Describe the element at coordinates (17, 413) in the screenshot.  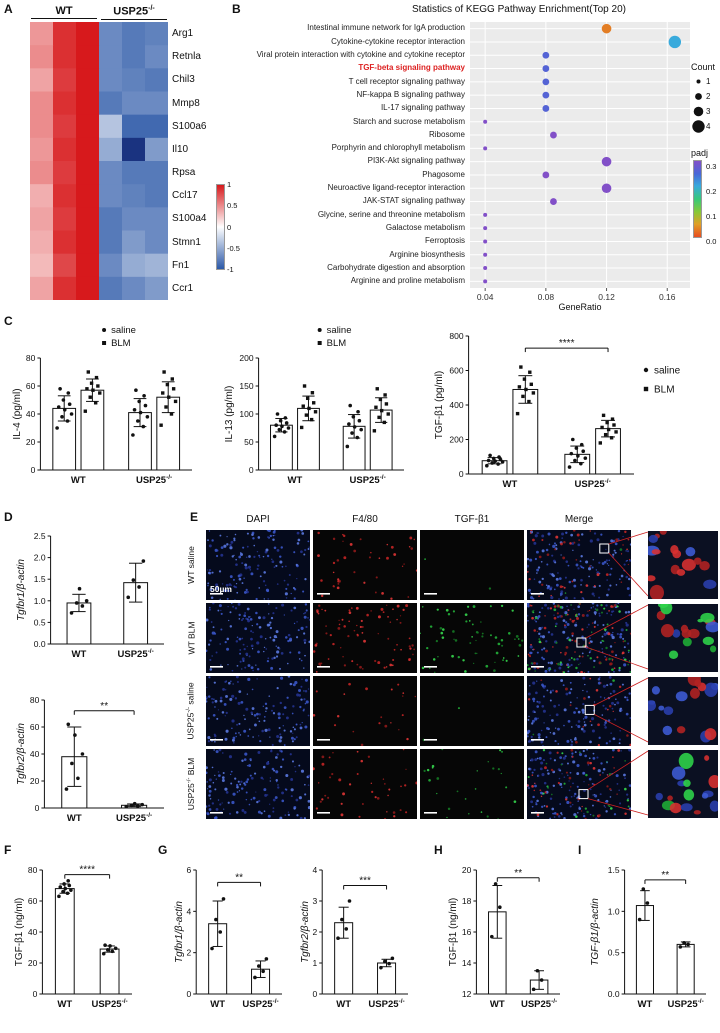
I see `svg-text: IL-4 (pg/ml)` at that location.